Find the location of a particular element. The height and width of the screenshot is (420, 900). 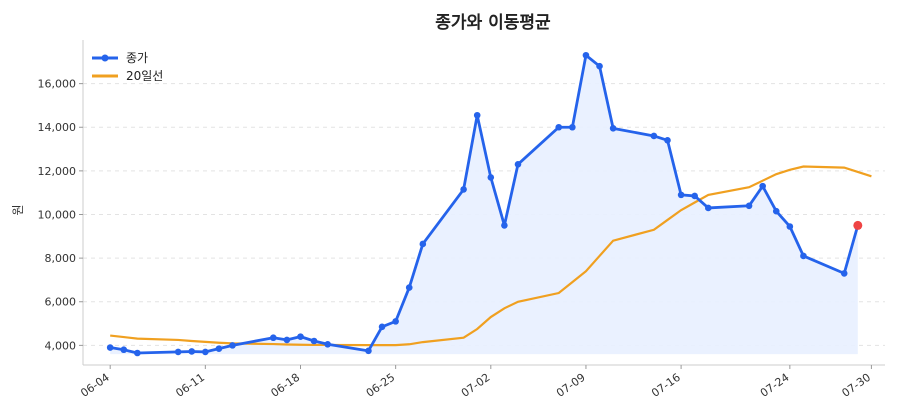

x-tick-label: 06-11 is located at coordinates (190, 385).